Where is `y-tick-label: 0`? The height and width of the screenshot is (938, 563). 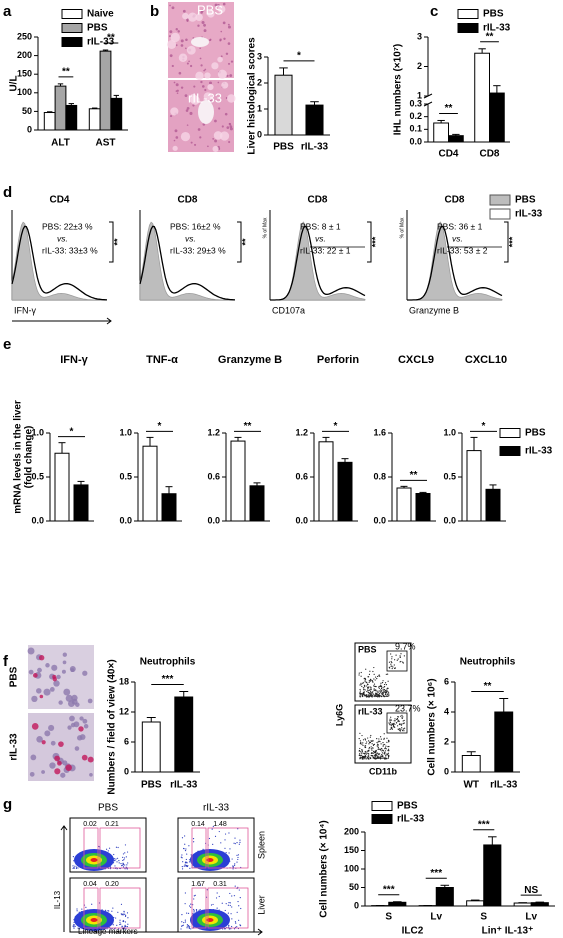
y-tick-label: 0 is located at coordinates (356, 905).